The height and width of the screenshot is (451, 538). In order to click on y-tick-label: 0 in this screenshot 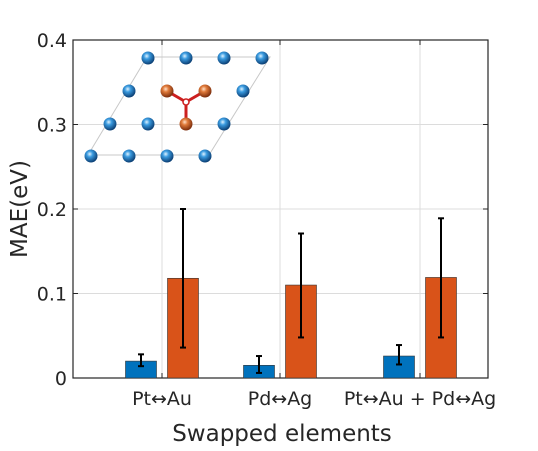, I will do `click(61, 379)`.